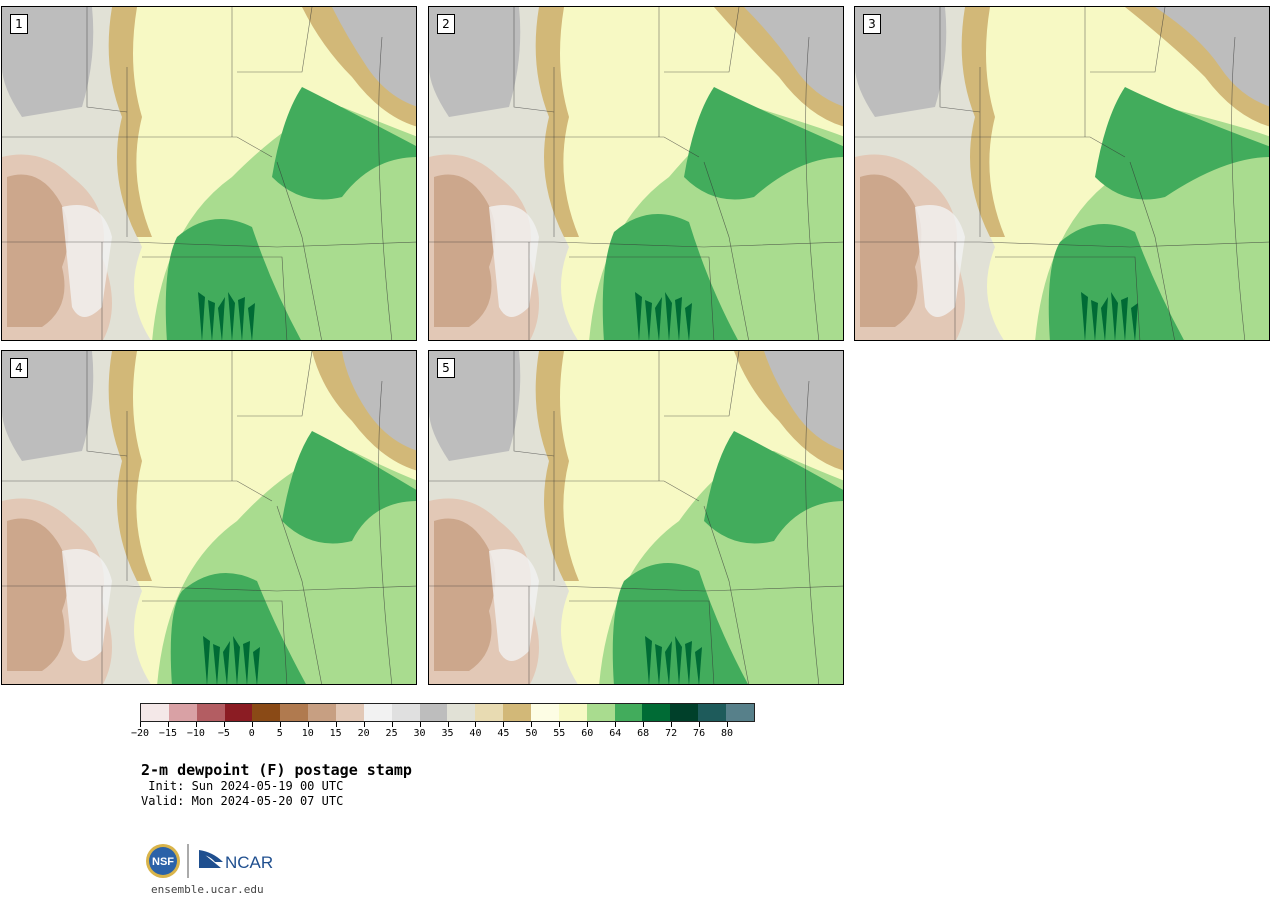 Image resolution: width=1280 pixels, height=901 pixels. I want to click on site-url: ensemble.ucar.edu, so click(207, 889).